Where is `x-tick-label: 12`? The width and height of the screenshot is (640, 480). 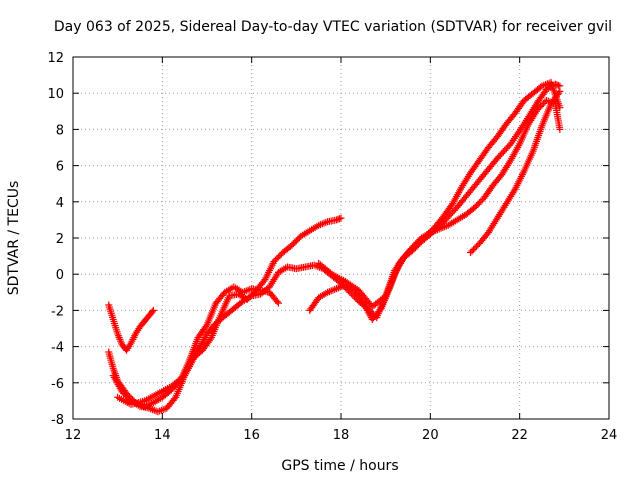
x-tick-label: 12 is located at coordinates (73, 435).